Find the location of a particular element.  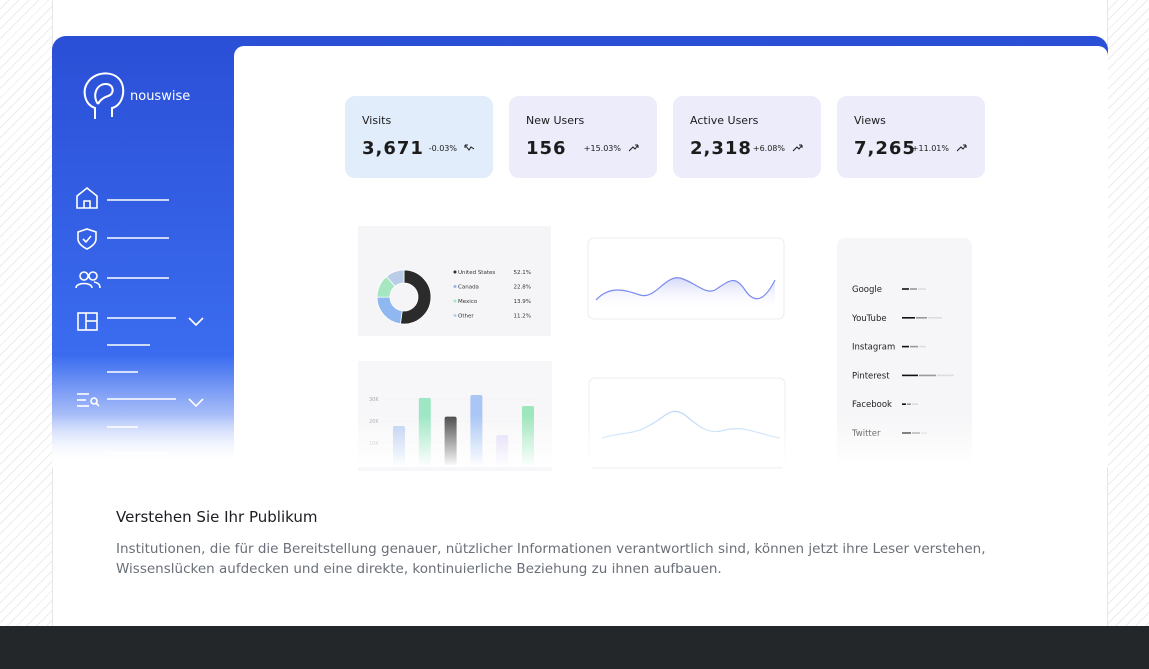

legend-value: 11.2% is located at coordinates (522, 317).